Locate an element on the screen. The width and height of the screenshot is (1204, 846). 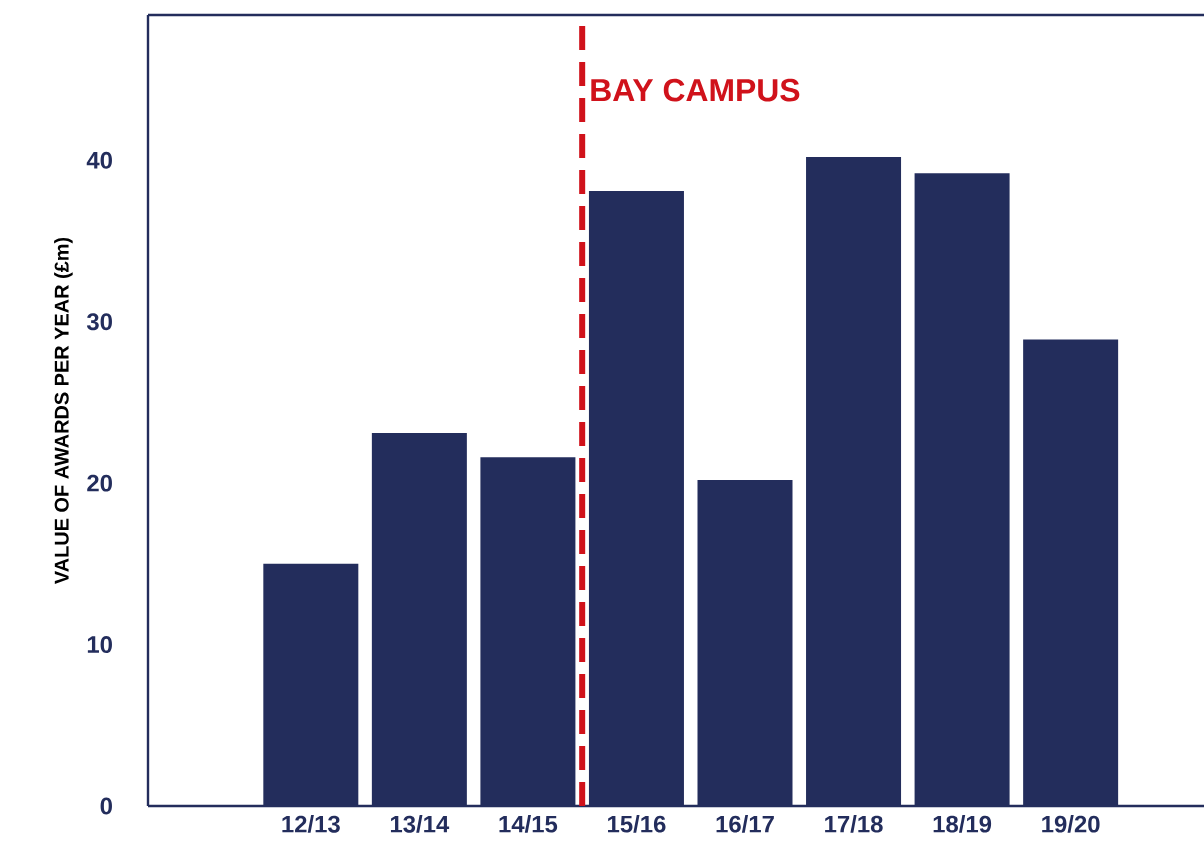
y-axis-title: VALUE OF AWARDS PER YEAR (£m) is located at coordinates (63, 410).